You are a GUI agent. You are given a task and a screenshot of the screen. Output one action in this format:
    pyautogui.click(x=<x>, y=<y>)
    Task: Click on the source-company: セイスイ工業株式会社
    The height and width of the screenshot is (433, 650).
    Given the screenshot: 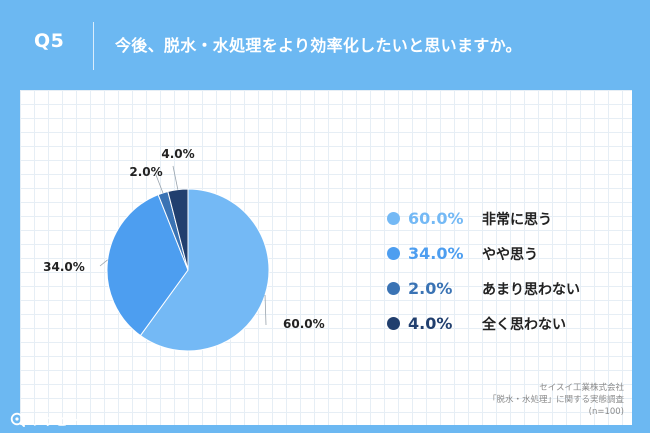 What is the action you would take?
    pyautogui.click(x=581, y=388)
    